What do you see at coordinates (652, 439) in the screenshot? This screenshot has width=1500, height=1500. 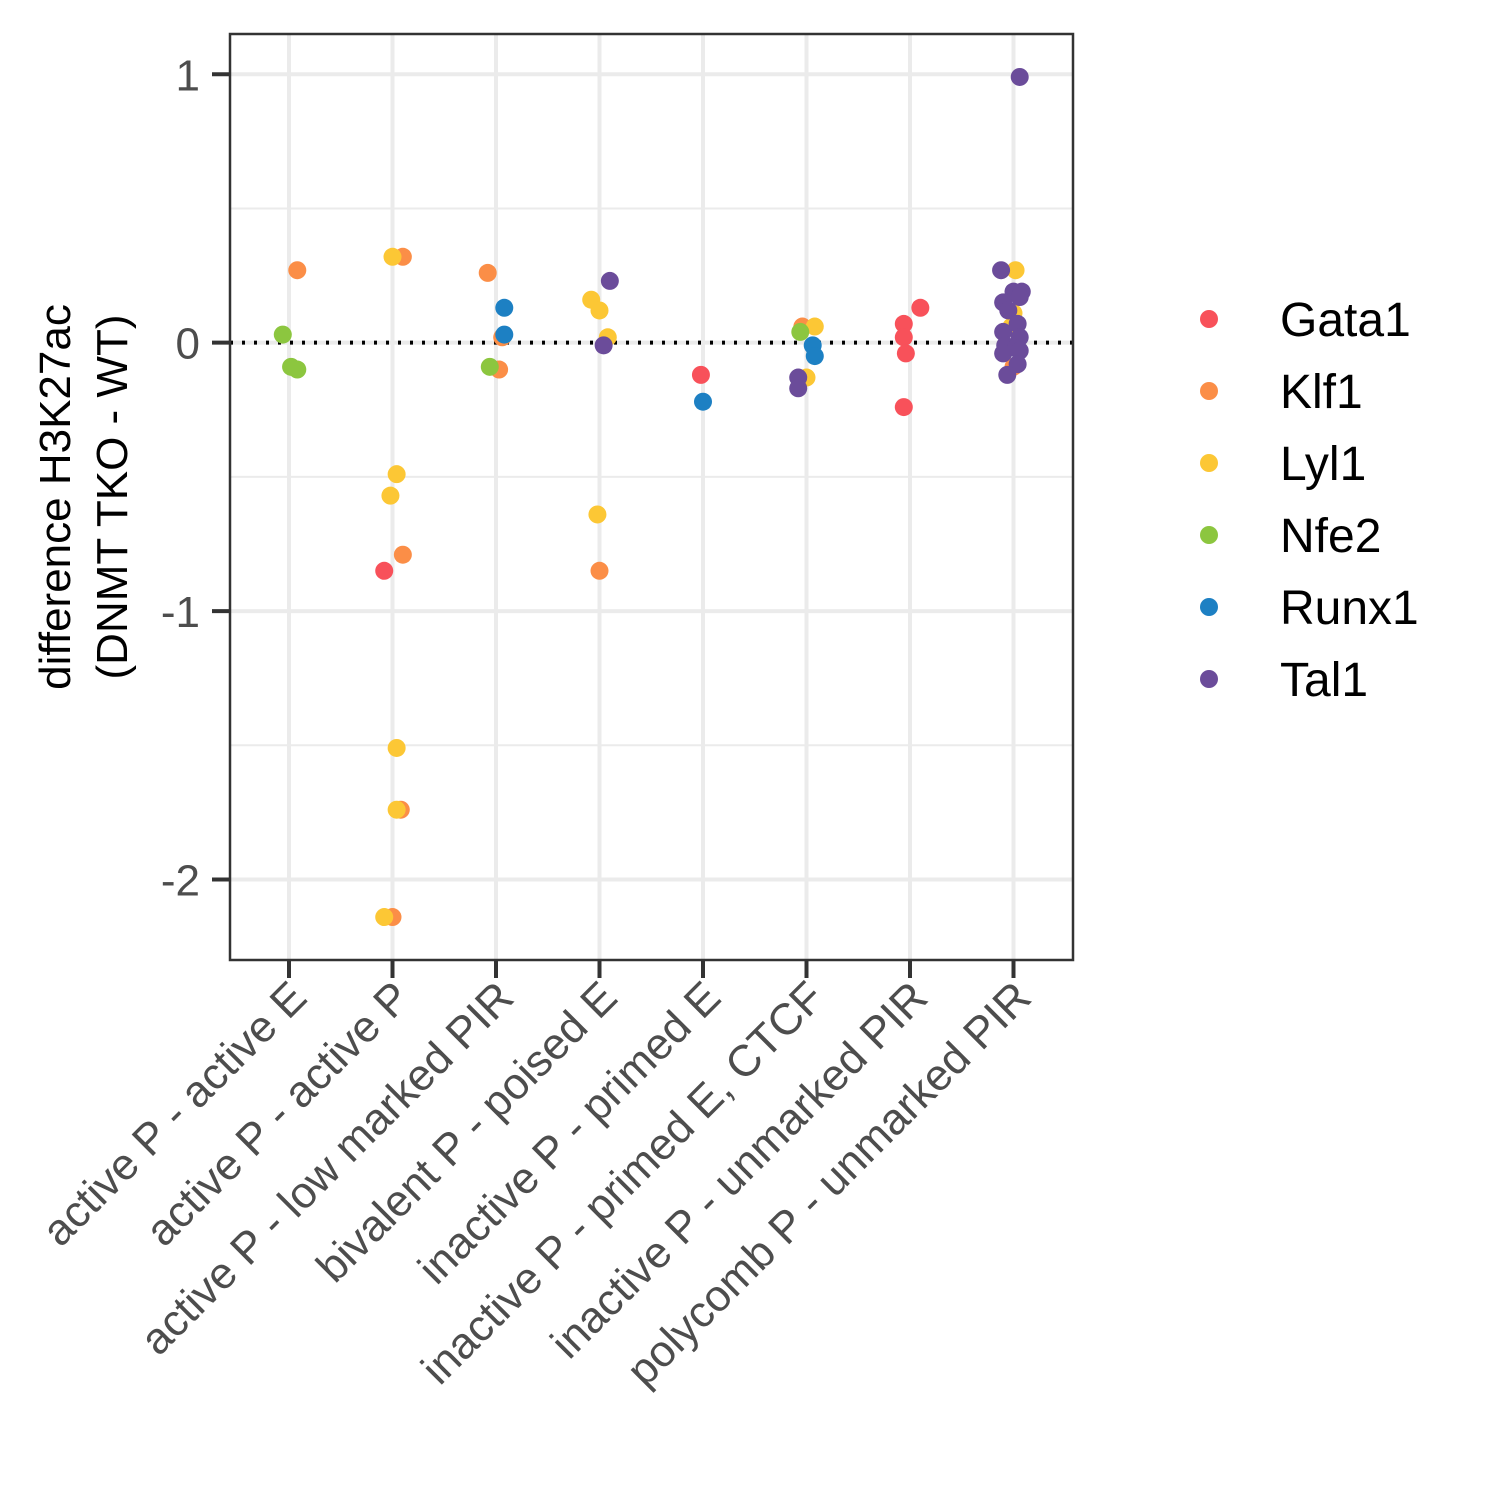 I see `series-gata1` at bounding box center [652, 439].